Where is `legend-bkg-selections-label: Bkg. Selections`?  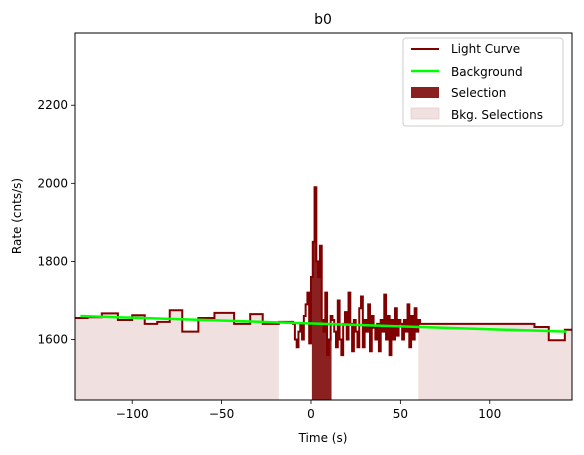 legend-bkg-selections-label: Bkg. Selections is located at coordinates (497, 115).